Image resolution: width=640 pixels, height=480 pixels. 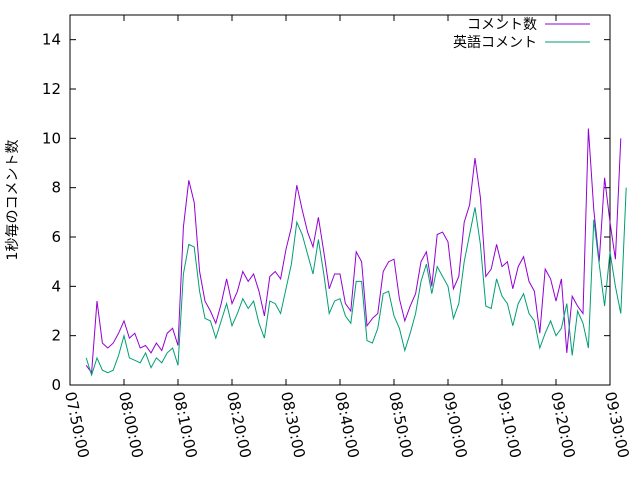 I want to click on x-tick-label: 08:40:00, so click(x=347, y=425).